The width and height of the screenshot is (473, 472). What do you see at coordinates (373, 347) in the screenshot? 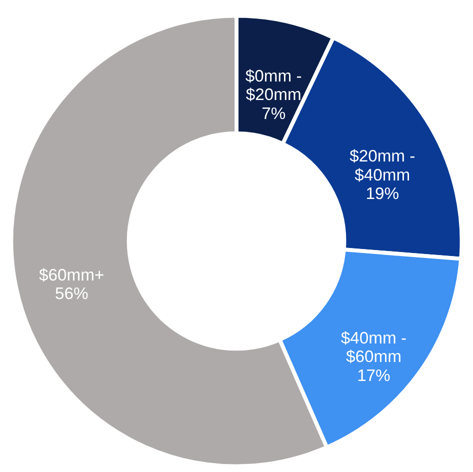
I see `slice-label: $40mm - $60mm` at bounding box center [373, 347].